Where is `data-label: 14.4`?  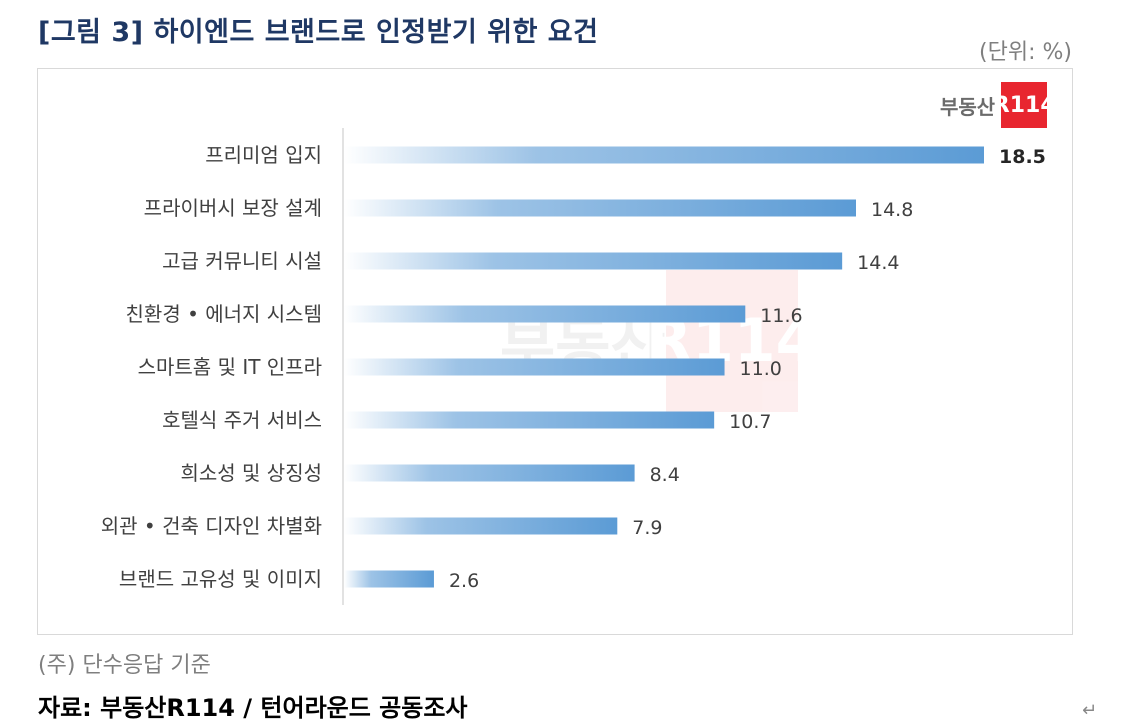 data-label: 14.4 is located at coordinates (878, 263).